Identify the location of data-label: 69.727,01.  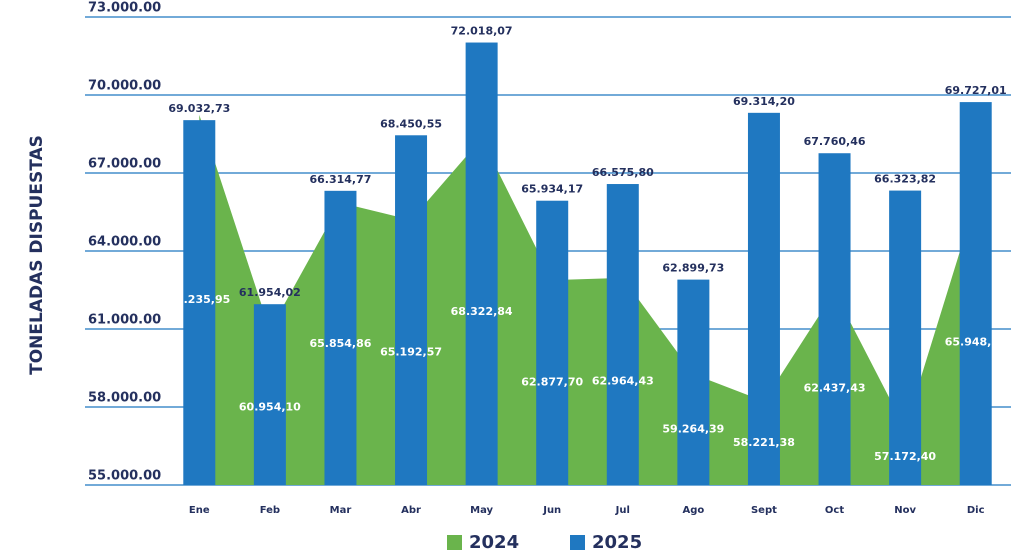
(976, 90).